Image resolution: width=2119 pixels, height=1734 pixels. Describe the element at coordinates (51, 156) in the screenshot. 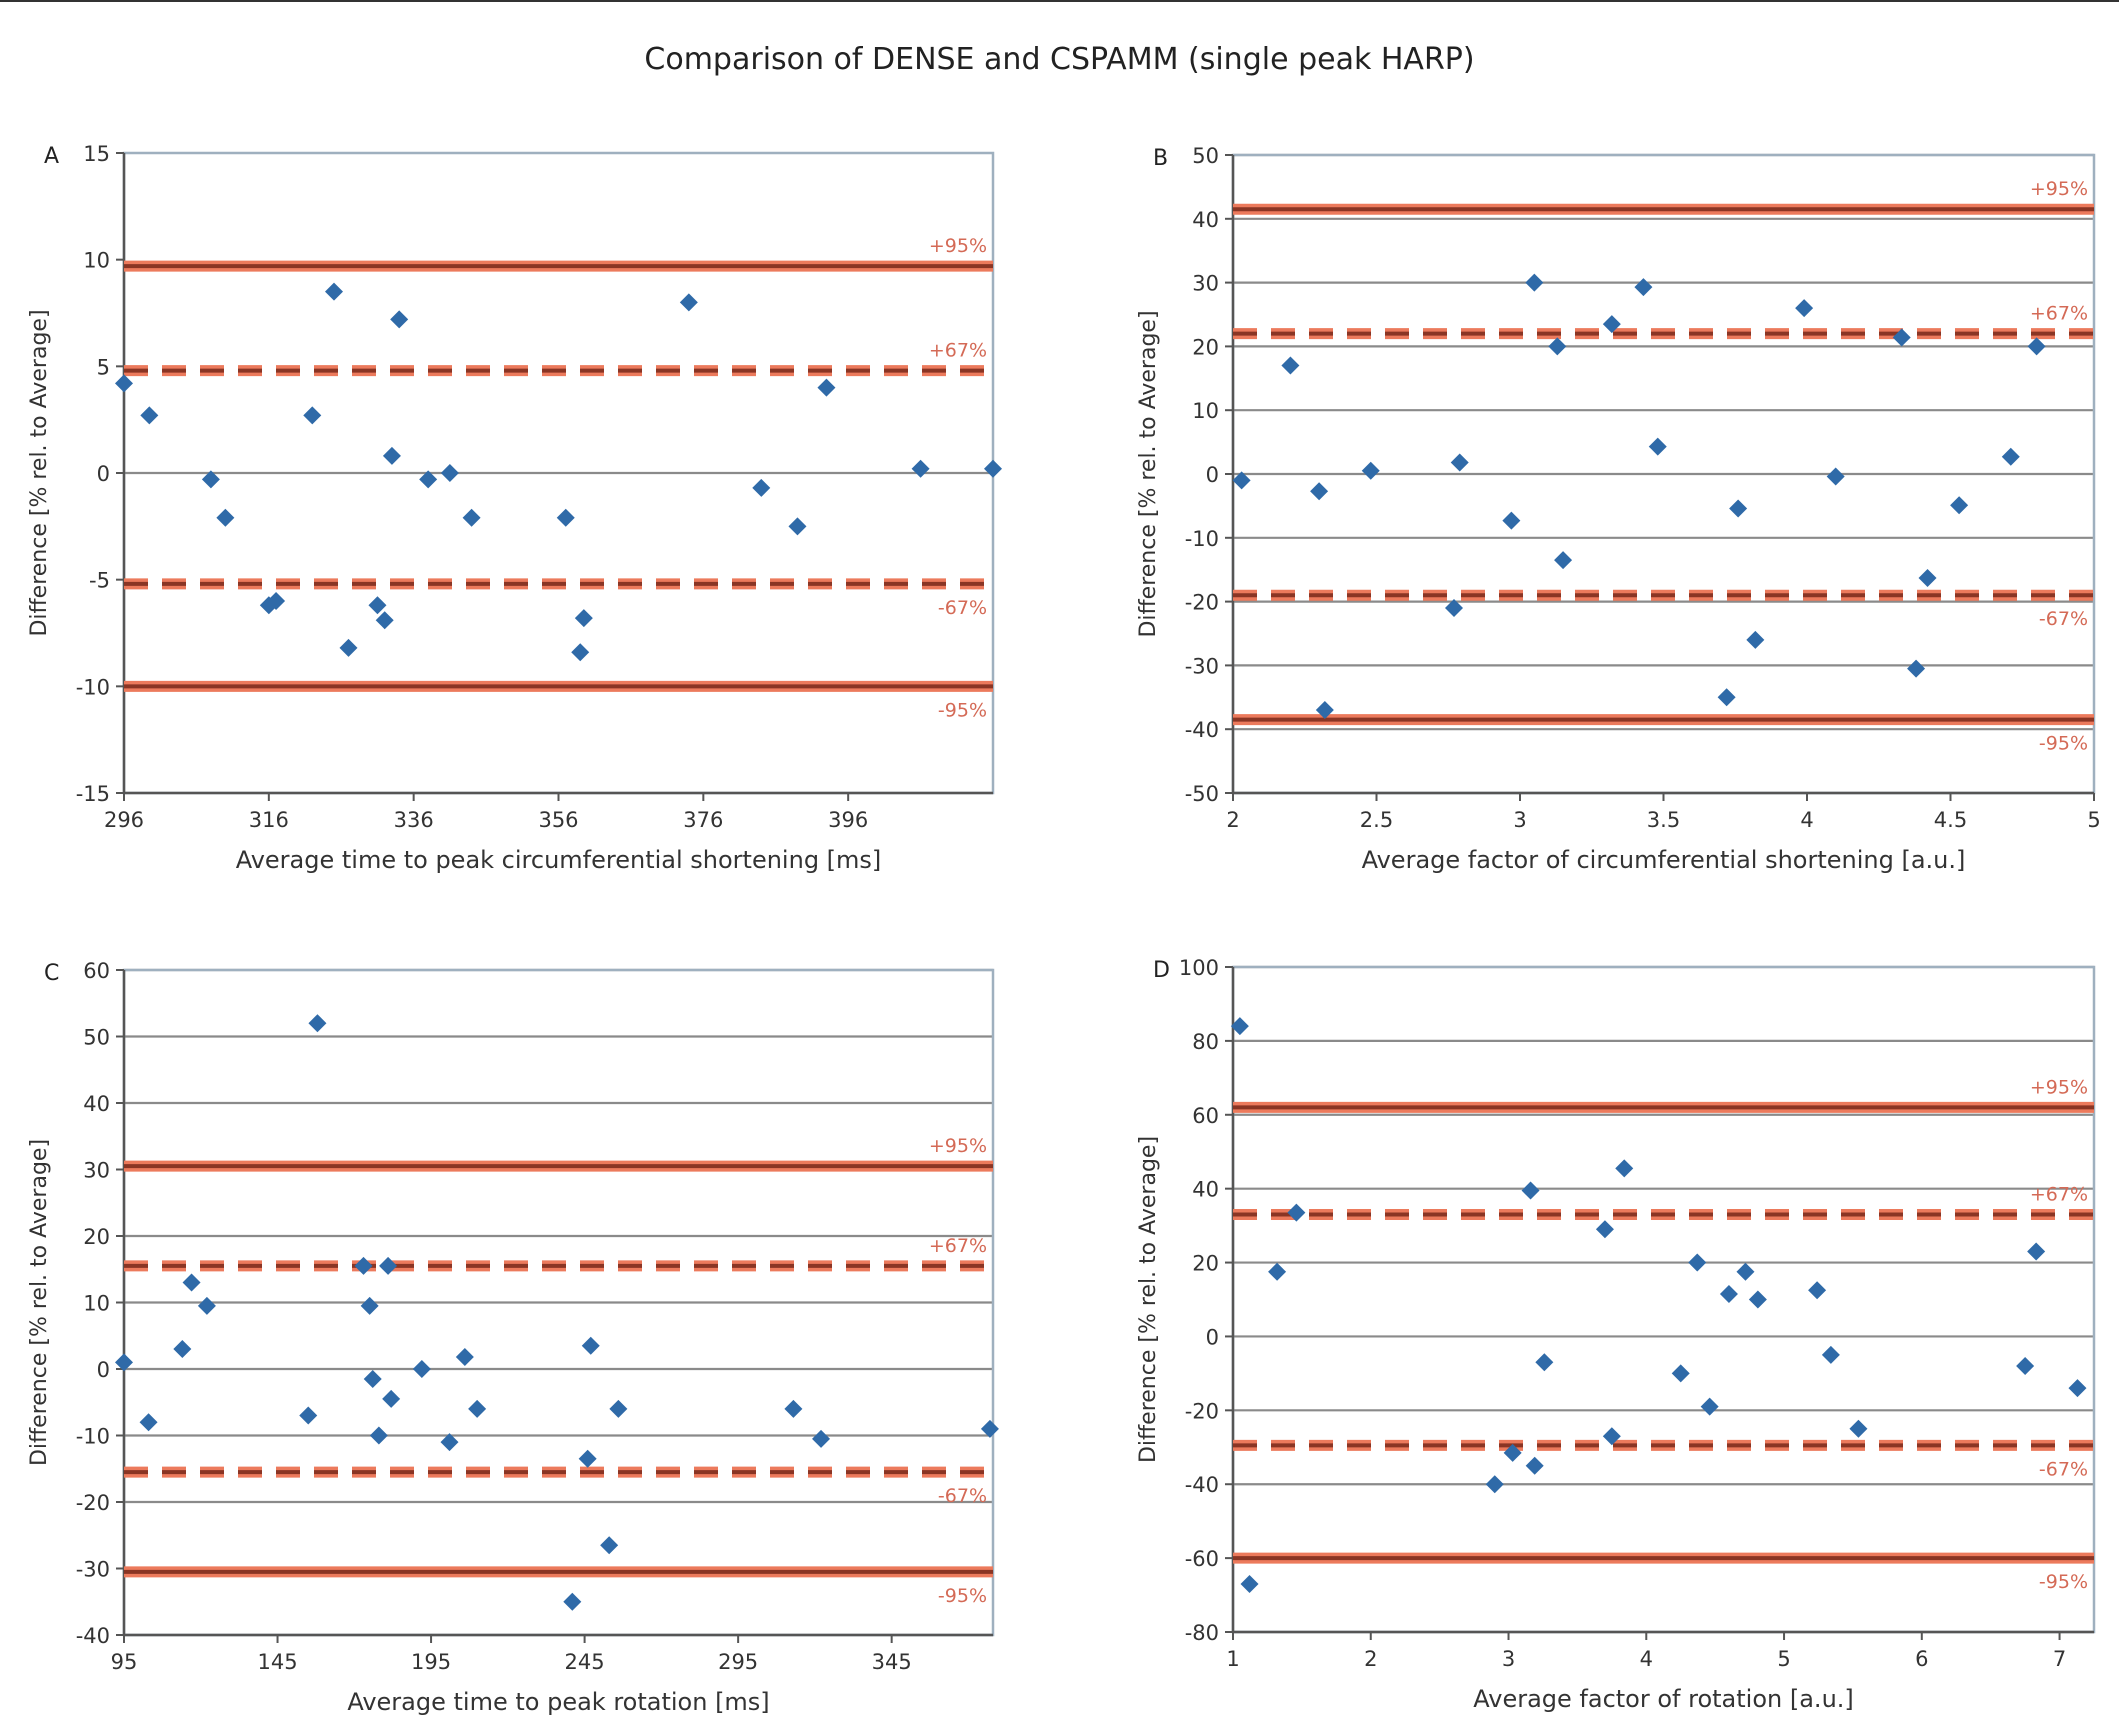

I see `panel-letter: A` at that location.